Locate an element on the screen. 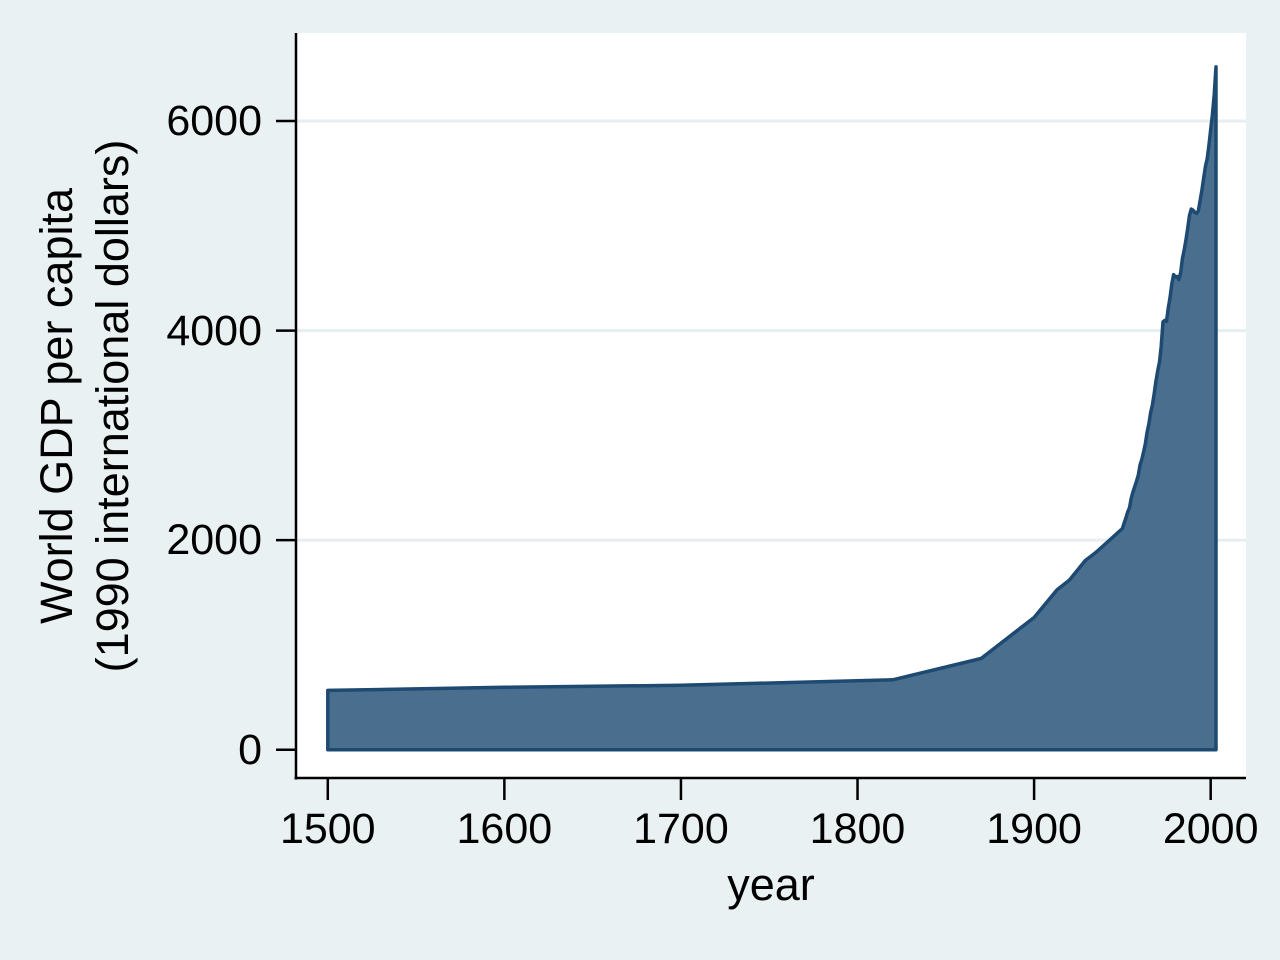 Image resolution: width=1280 pixels, height=960 pixels. y-tick-label: 4000 is located at coordinates (214, 330).